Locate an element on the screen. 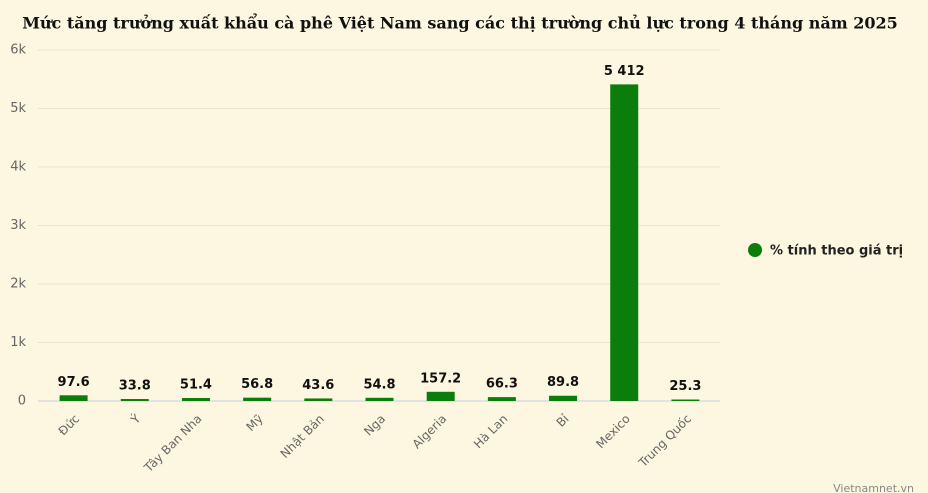 The height and width of the screenshot is (493, 928). y-tick-label: 5k is located at coordinates (18, 108).